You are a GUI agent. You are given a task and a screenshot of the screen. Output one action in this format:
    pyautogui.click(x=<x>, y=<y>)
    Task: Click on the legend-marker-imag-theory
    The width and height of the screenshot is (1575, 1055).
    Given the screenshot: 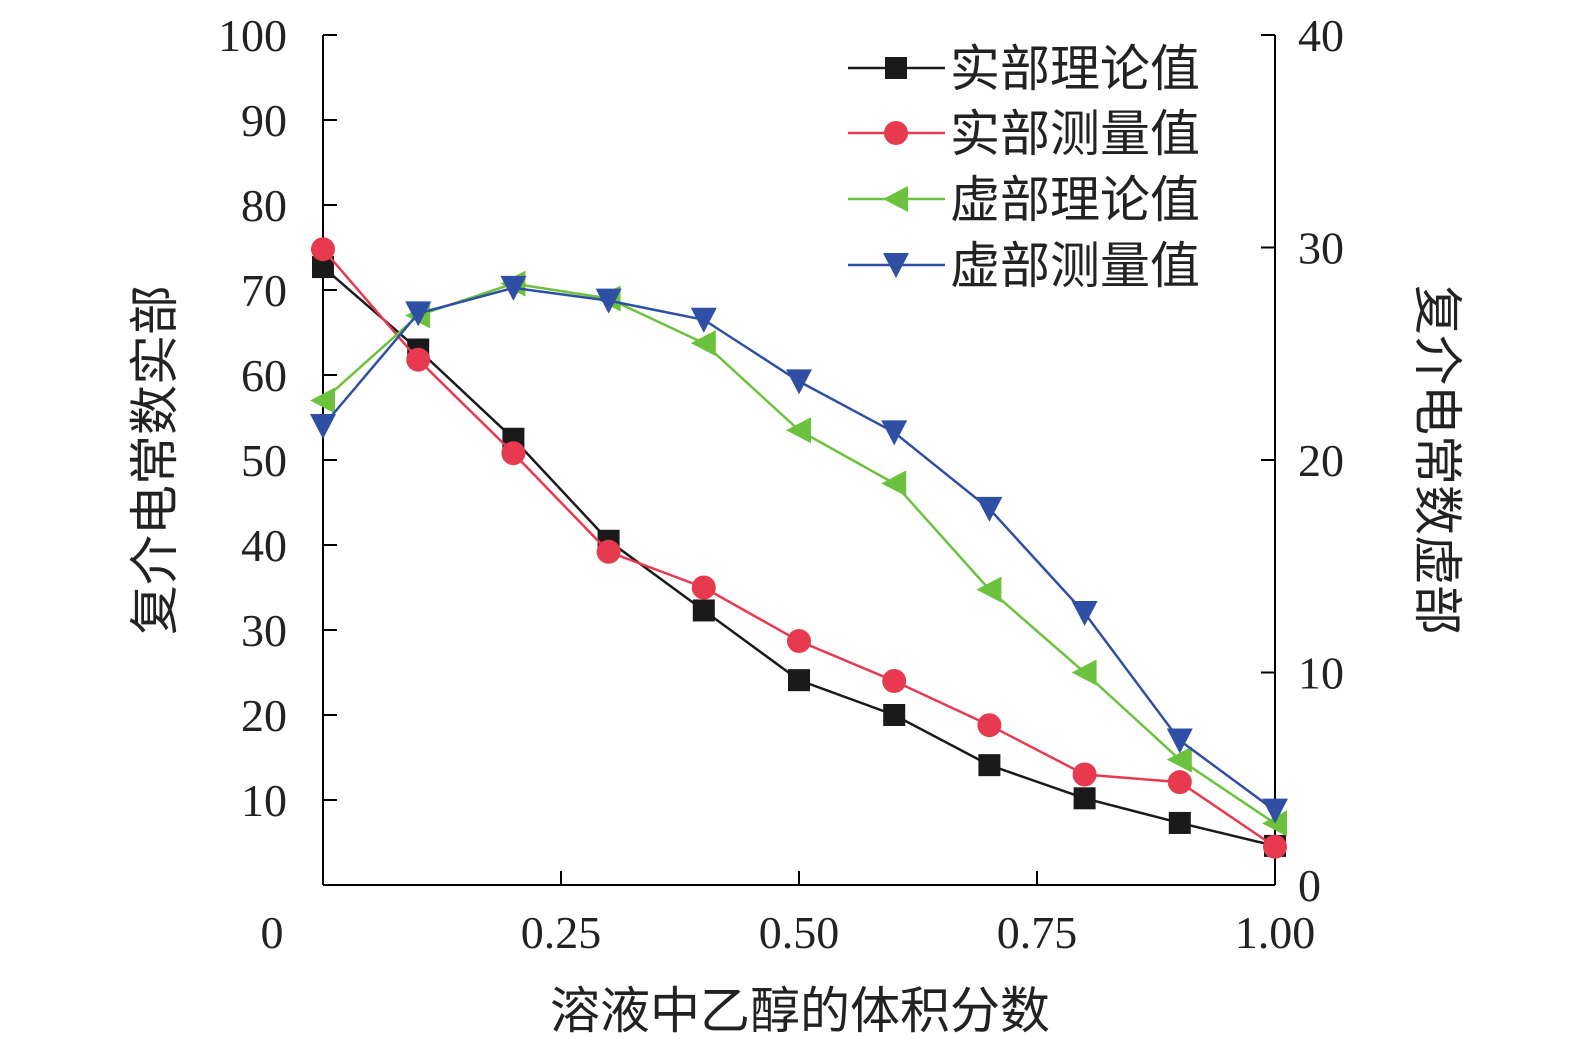 What is the action you would take?
    pyautogui.click(x=895, y=199)
    